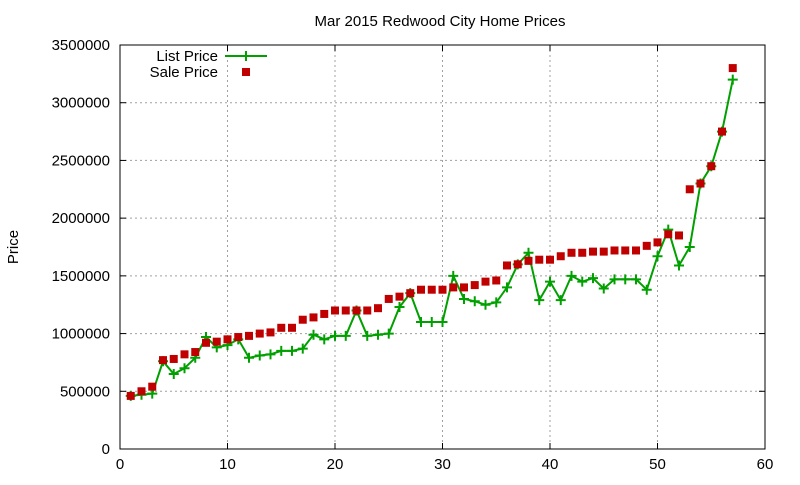 This screenshot has height=485, width=800. What do you see at coordinates (184, 72) in the screenshot?
I see `legend-label-sale-price: Sale Price` at bounding box center [184, 72].